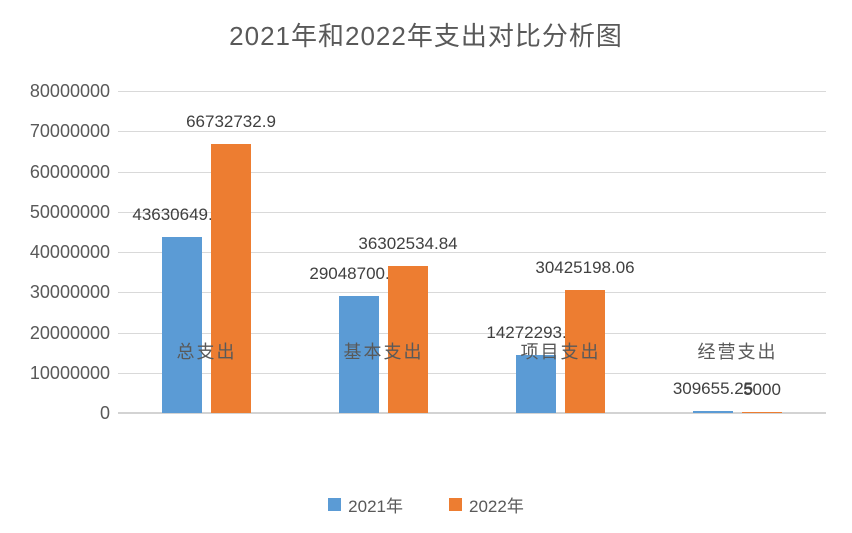 The image size is (852, 533). What do you see at coordinates (426, 504) in the screenshot?
I see `legend: 2021年 2022年` at bounding box center [426, 504].